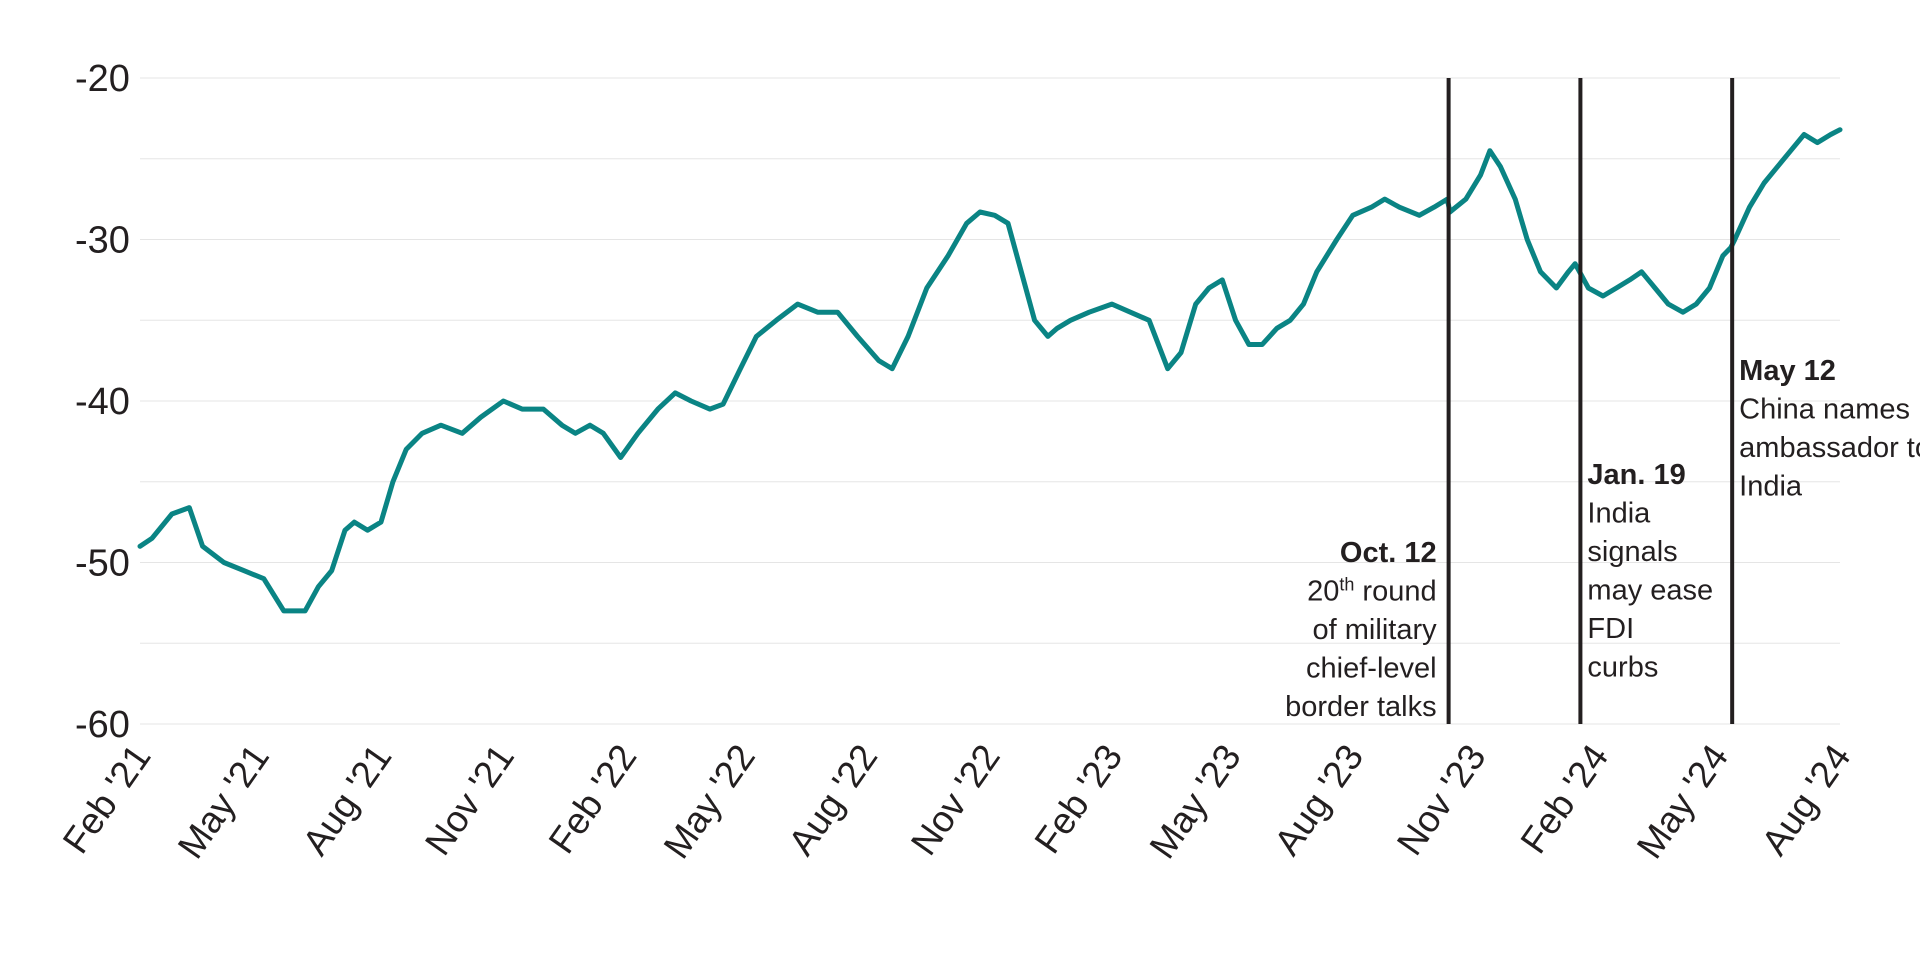 This screenshot has height=960, width=1920. What do you see at coordinates (1636, 475) in the screenshot?
I see `annotation-title: Jan. 19` at bounding box center [1636, 475].